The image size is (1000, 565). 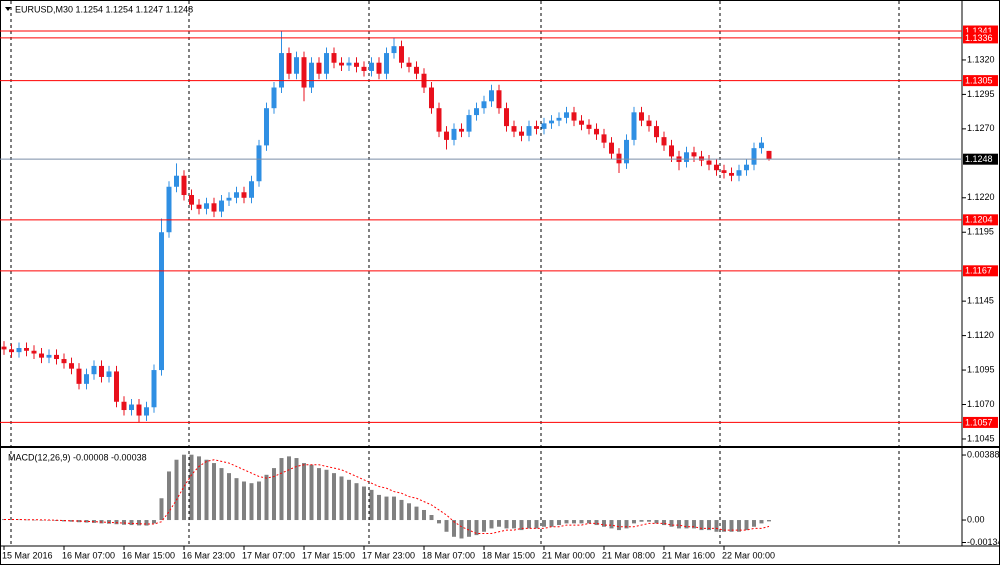 I want to click on x-tick-label: 15 Mar 2016, so click(x=27, y=555).